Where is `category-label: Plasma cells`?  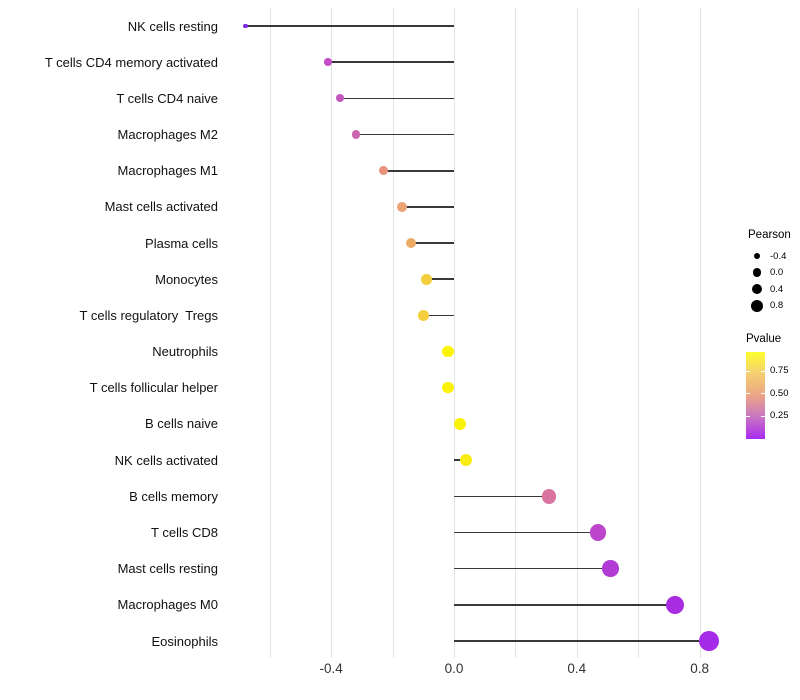
category-label: Plasma cells is located at coordinates (181, 243).